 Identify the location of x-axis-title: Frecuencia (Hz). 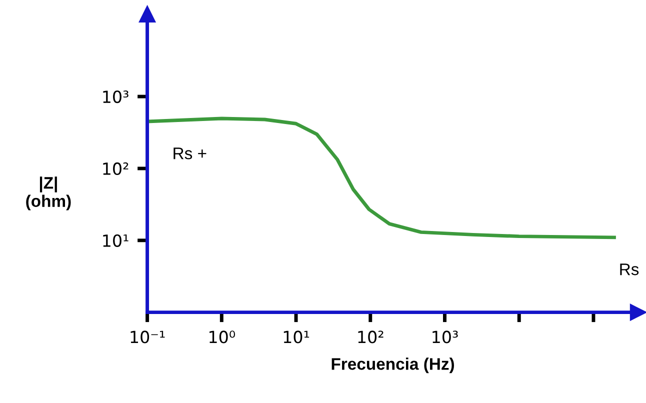
(393, 366).